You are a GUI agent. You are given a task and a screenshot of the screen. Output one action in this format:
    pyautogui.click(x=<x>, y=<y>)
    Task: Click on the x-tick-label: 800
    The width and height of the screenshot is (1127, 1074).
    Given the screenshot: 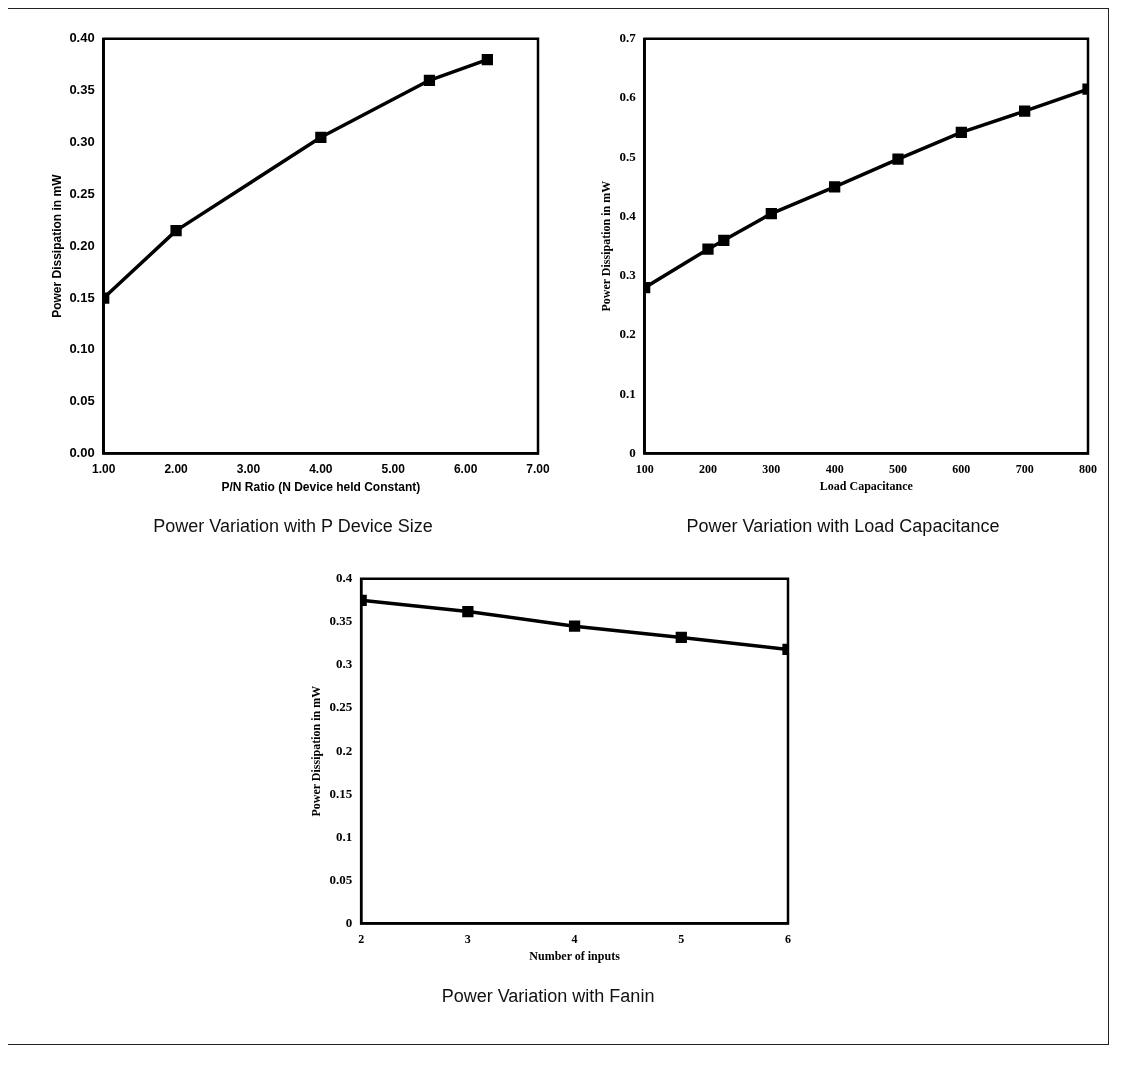 What is the action you would take?
    pyautogui.click(x=1088, y=468)
    